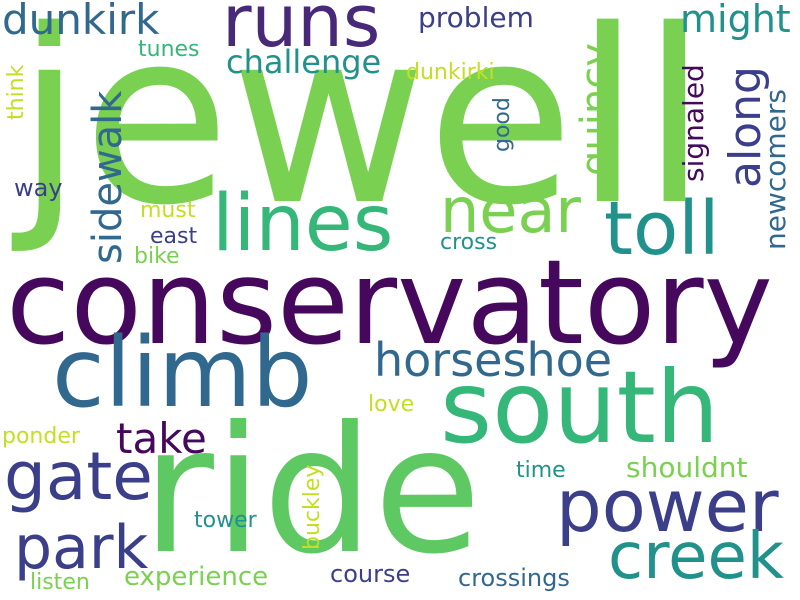  Describe the element at coordinates (514, 578) in the screenshot. I see `word-crossings: crossings` at that location.